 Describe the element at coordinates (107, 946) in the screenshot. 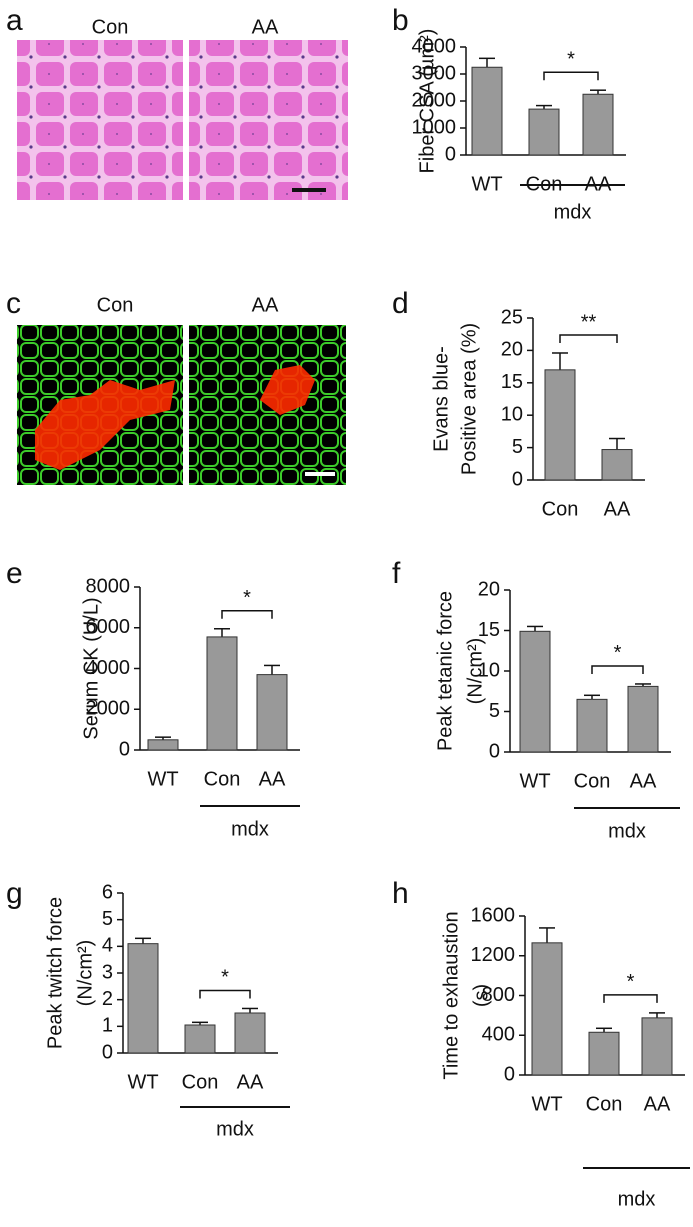

I see `y-tick-label: 4` at that location.